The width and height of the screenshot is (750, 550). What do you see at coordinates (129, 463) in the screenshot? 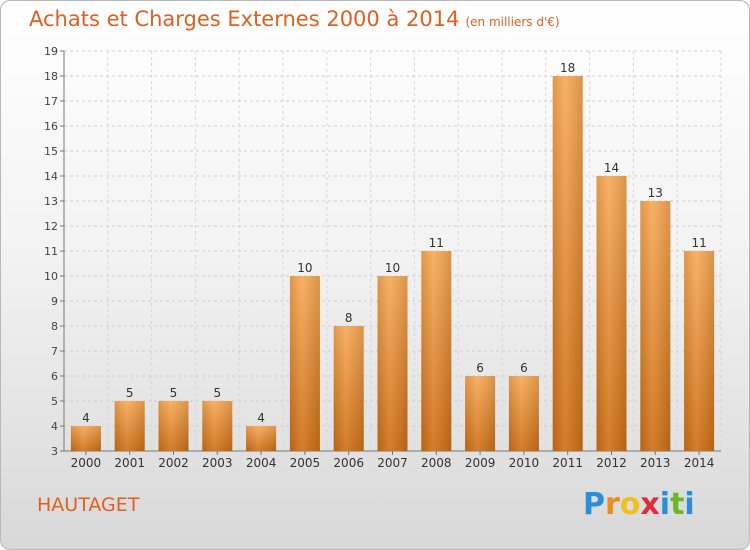
I see `x-tick-label: 2001` at bounding box center [129, 463].